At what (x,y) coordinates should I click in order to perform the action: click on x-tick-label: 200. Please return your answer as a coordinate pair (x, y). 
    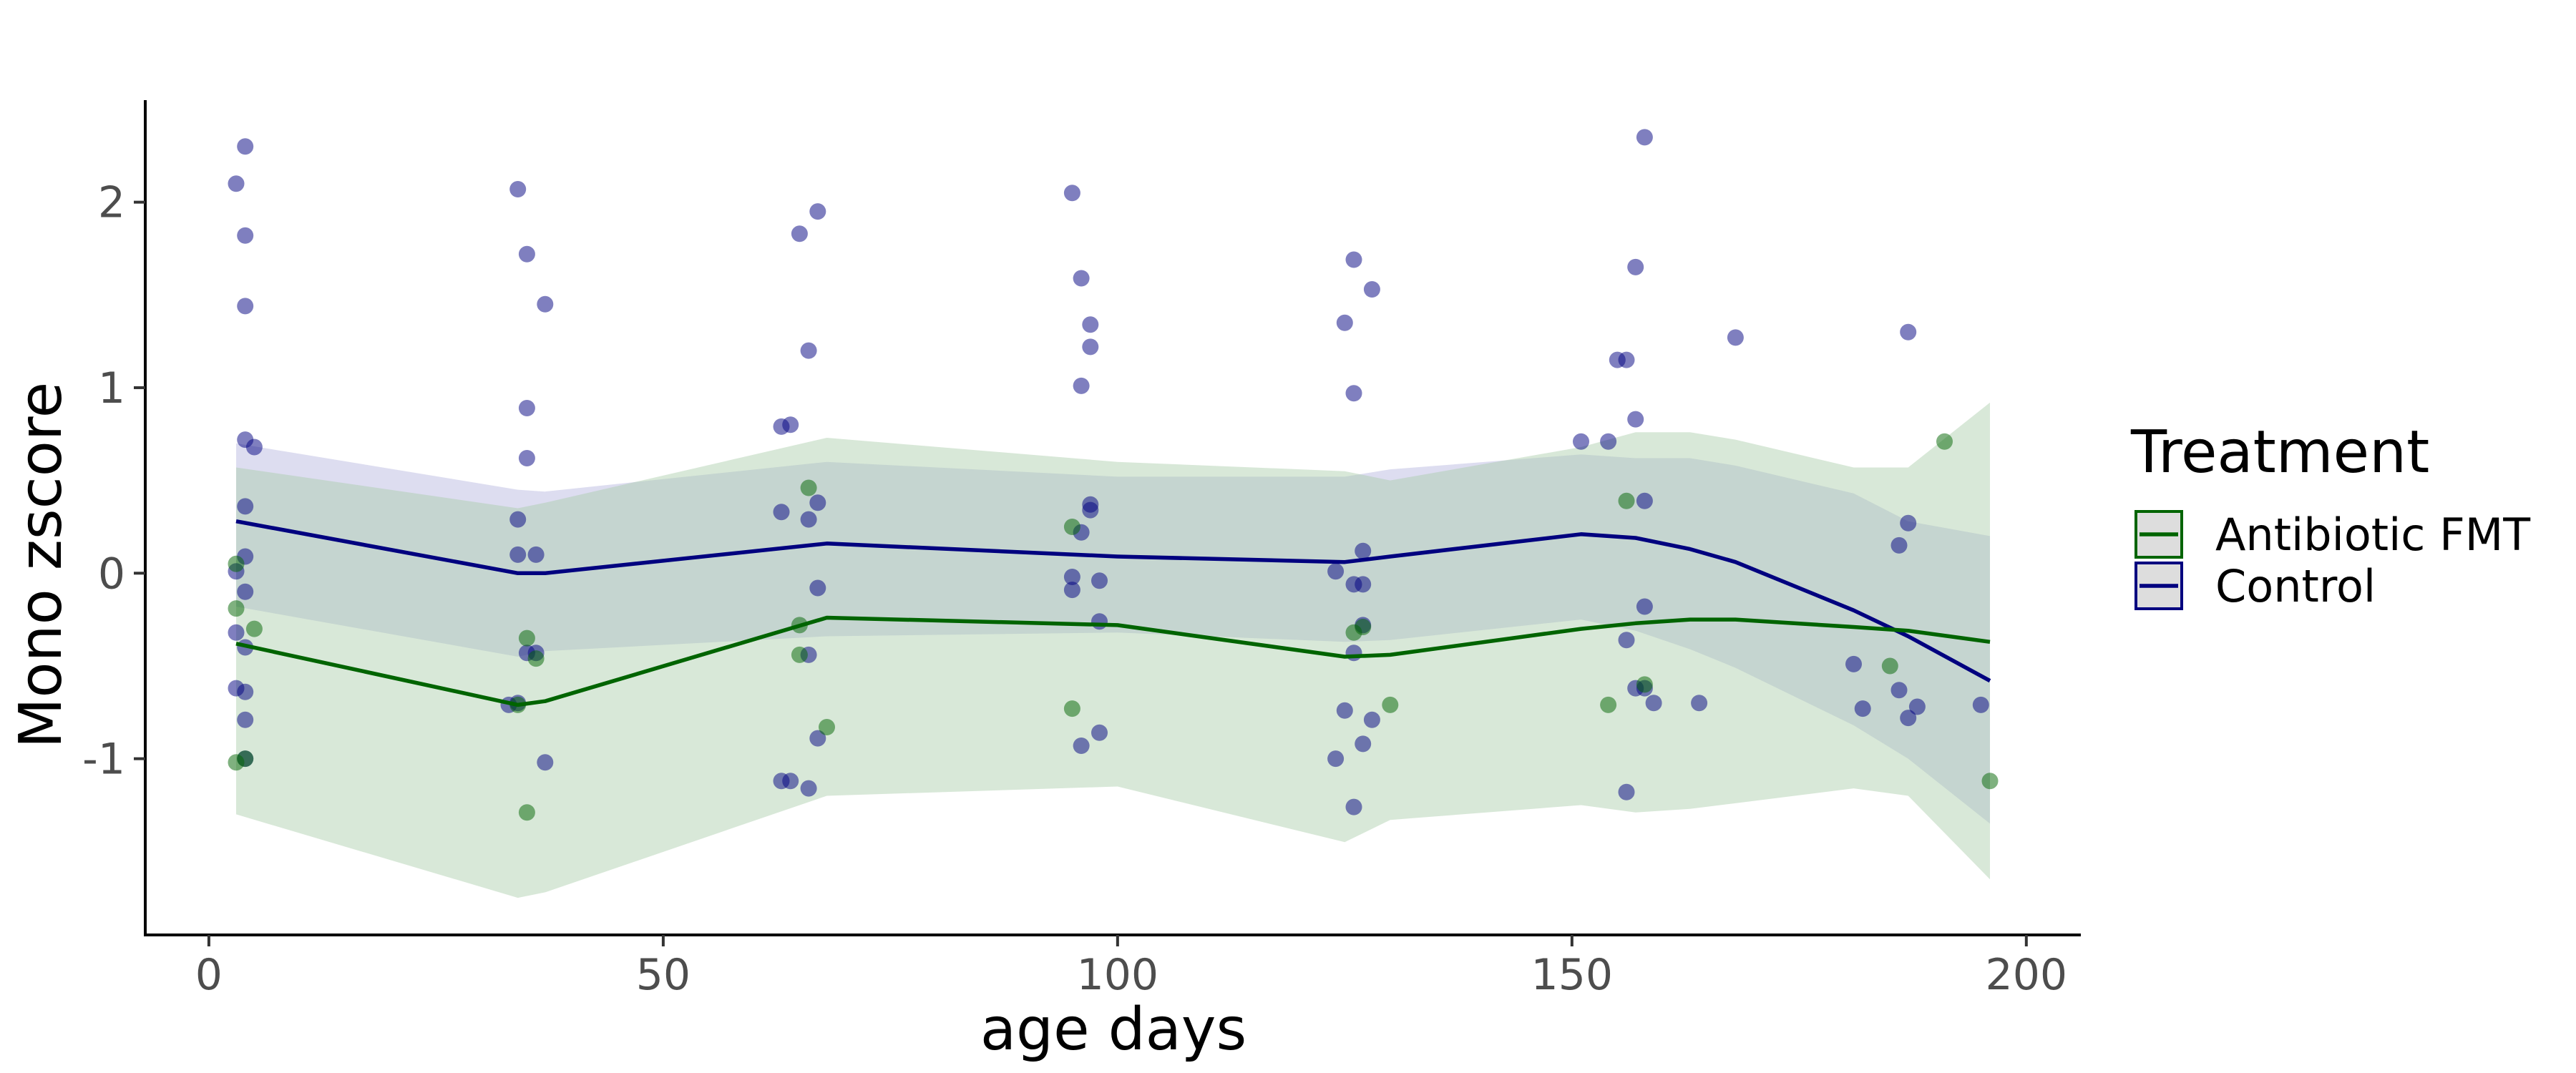
    Looking at the image, I should click on (2027, 975).